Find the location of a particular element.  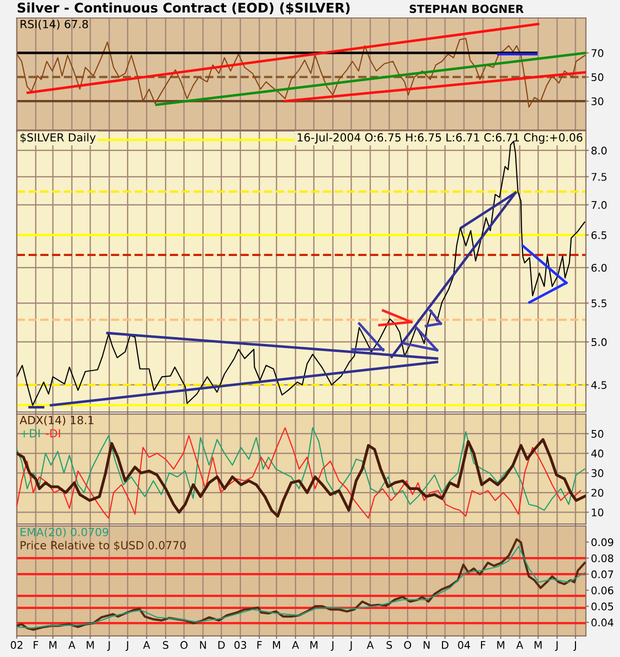

y-tick-label: 70 is located at coordinates (598, 53).